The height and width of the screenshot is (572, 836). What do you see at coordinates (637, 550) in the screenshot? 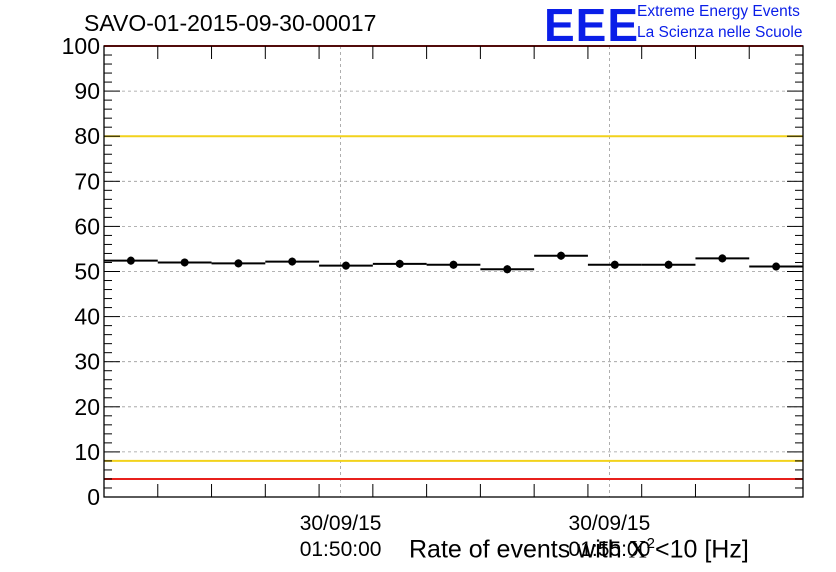
I see `chi-symbol: X` at bounding box center [637, 550].